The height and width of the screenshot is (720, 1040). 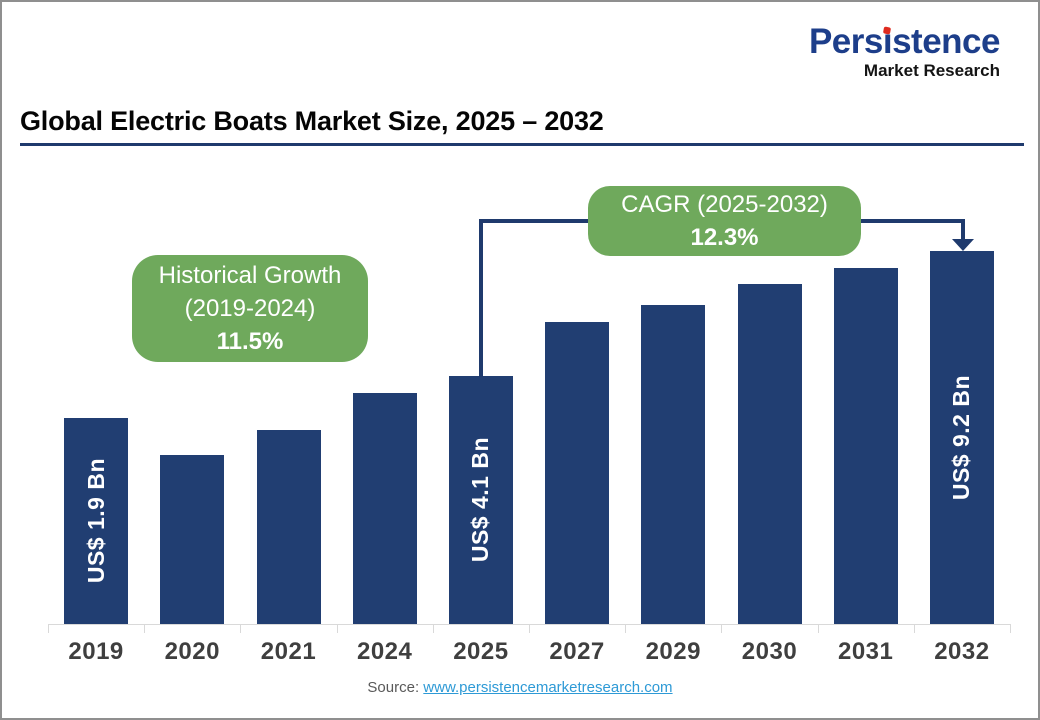 What do you see at coordinates (724, 237) in the screenshot?
I see `cagr-value: 12.3%` at bounding box center [724, 237].